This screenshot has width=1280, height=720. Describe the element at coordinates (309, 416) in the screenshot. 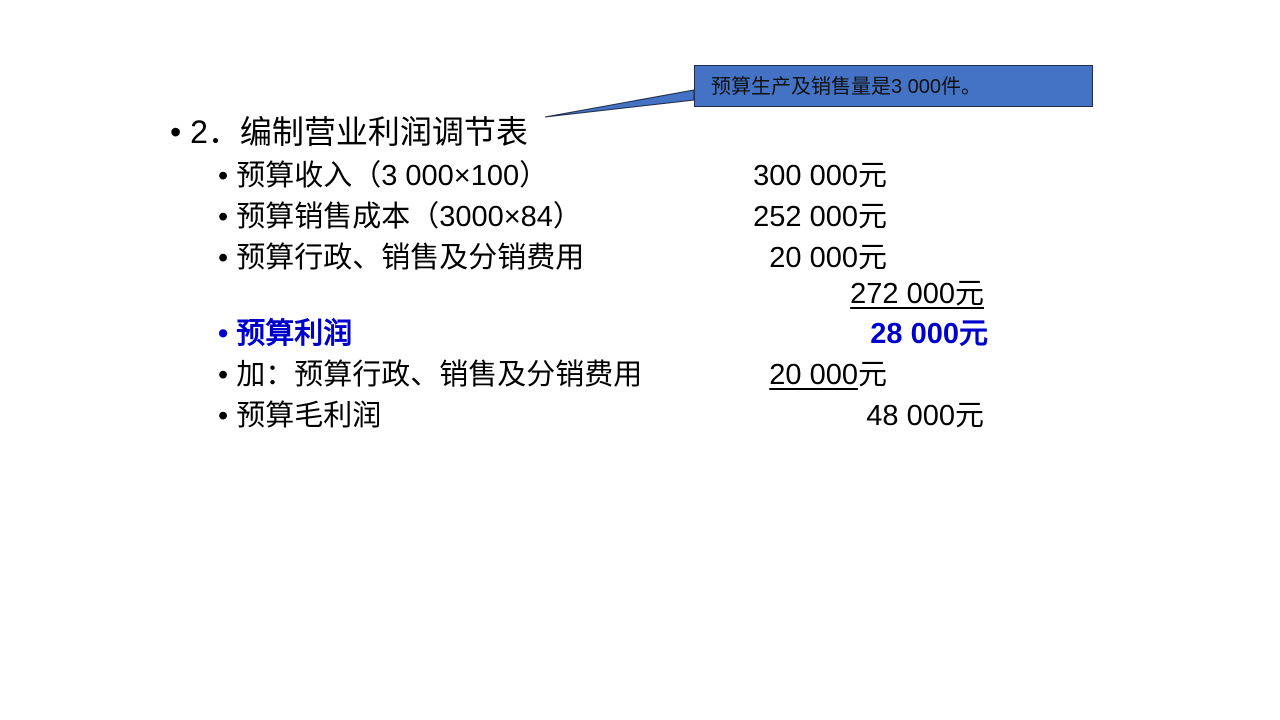

I see `item-label: 预算毛利润` at that location.